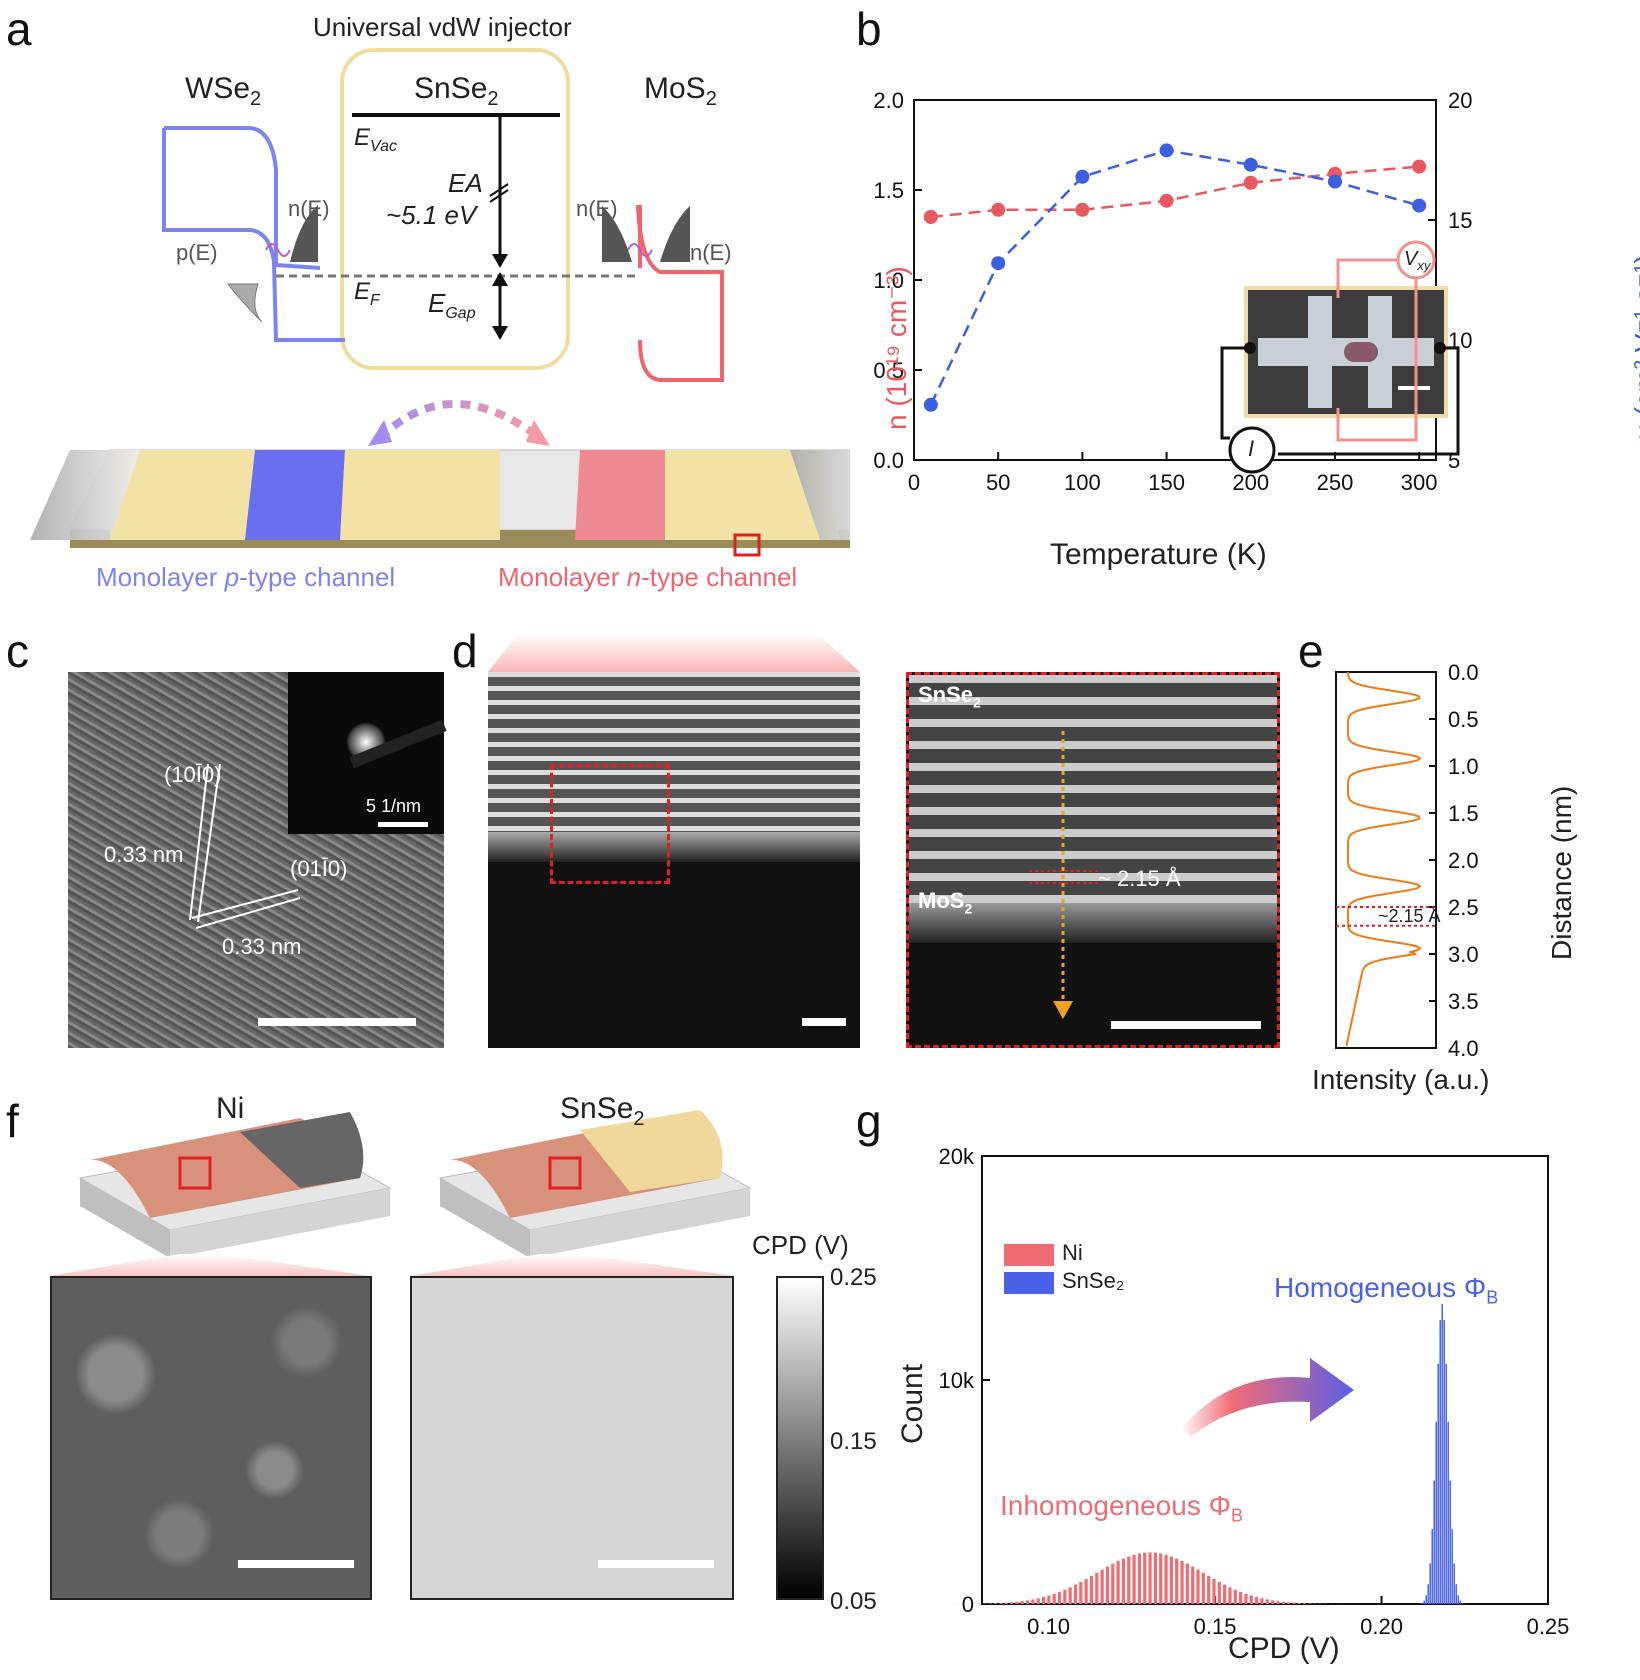 This screenshot has height=1680, width=1640. Describe the element at coordinates (912, 1403) in the screenshot. I see `chart-g-ylabel: Count` at that location.